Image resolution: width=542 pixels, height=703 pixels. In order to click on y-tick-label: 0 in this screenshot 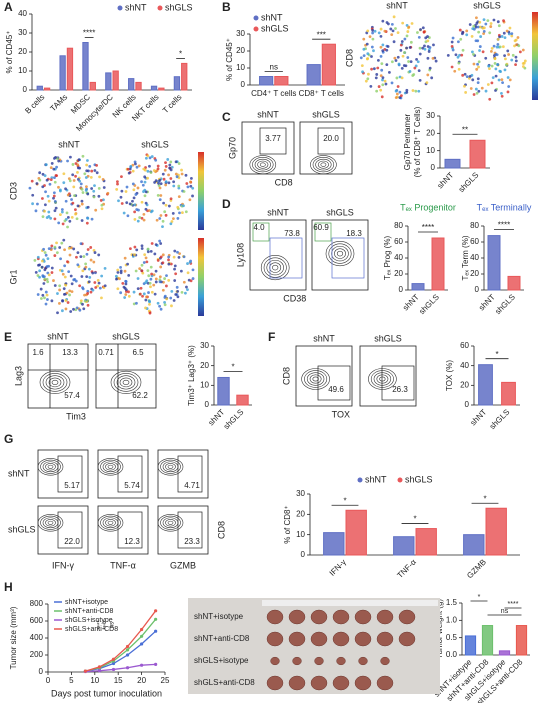, I will do `click(41, 671)`.